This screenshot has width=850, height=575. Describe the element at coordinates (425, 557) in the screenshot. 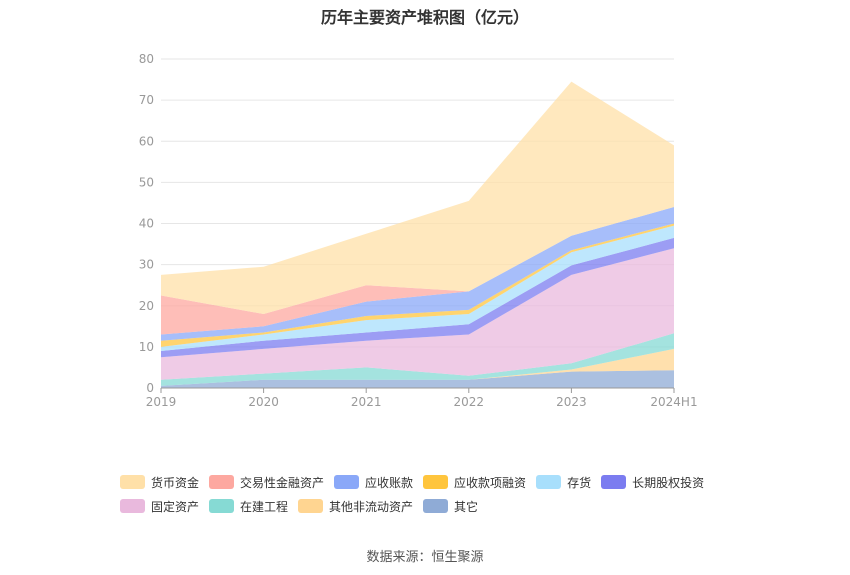

I see `source-note: 数据来源：恒生聚源` at that location.